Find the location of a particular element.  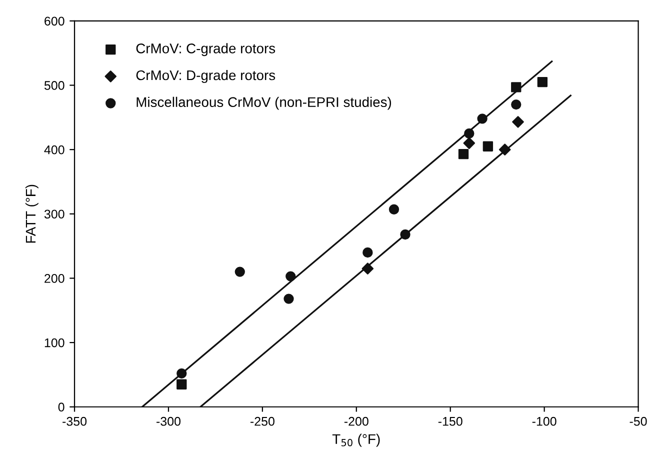

y-tick-label: 600 is located at coordinates (54, 21).